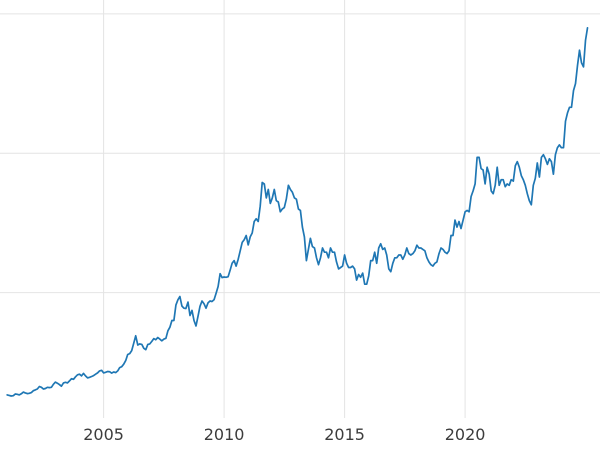 The height and width of the screenshot is (450, 600). I want to click on x-tick-label: 2010, so click(224, 434).